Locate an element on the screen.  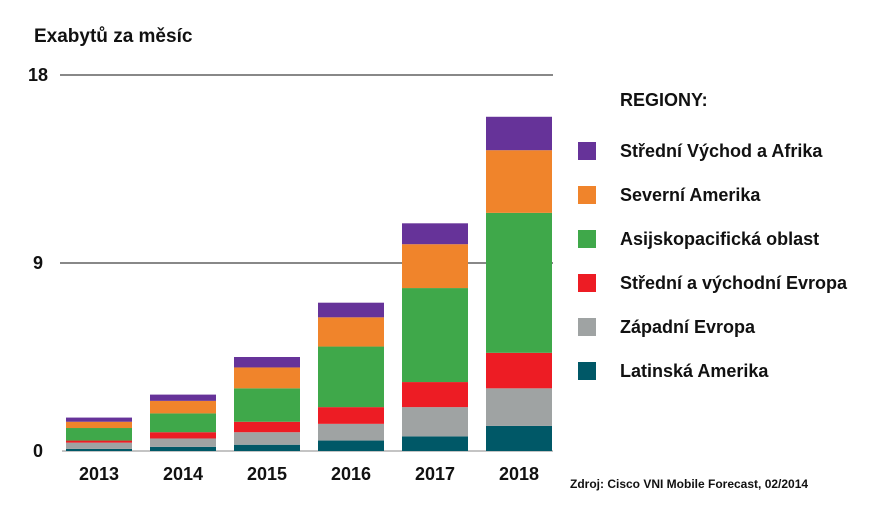
x-tick-label: 2013 is located at coordinates (99, 474).